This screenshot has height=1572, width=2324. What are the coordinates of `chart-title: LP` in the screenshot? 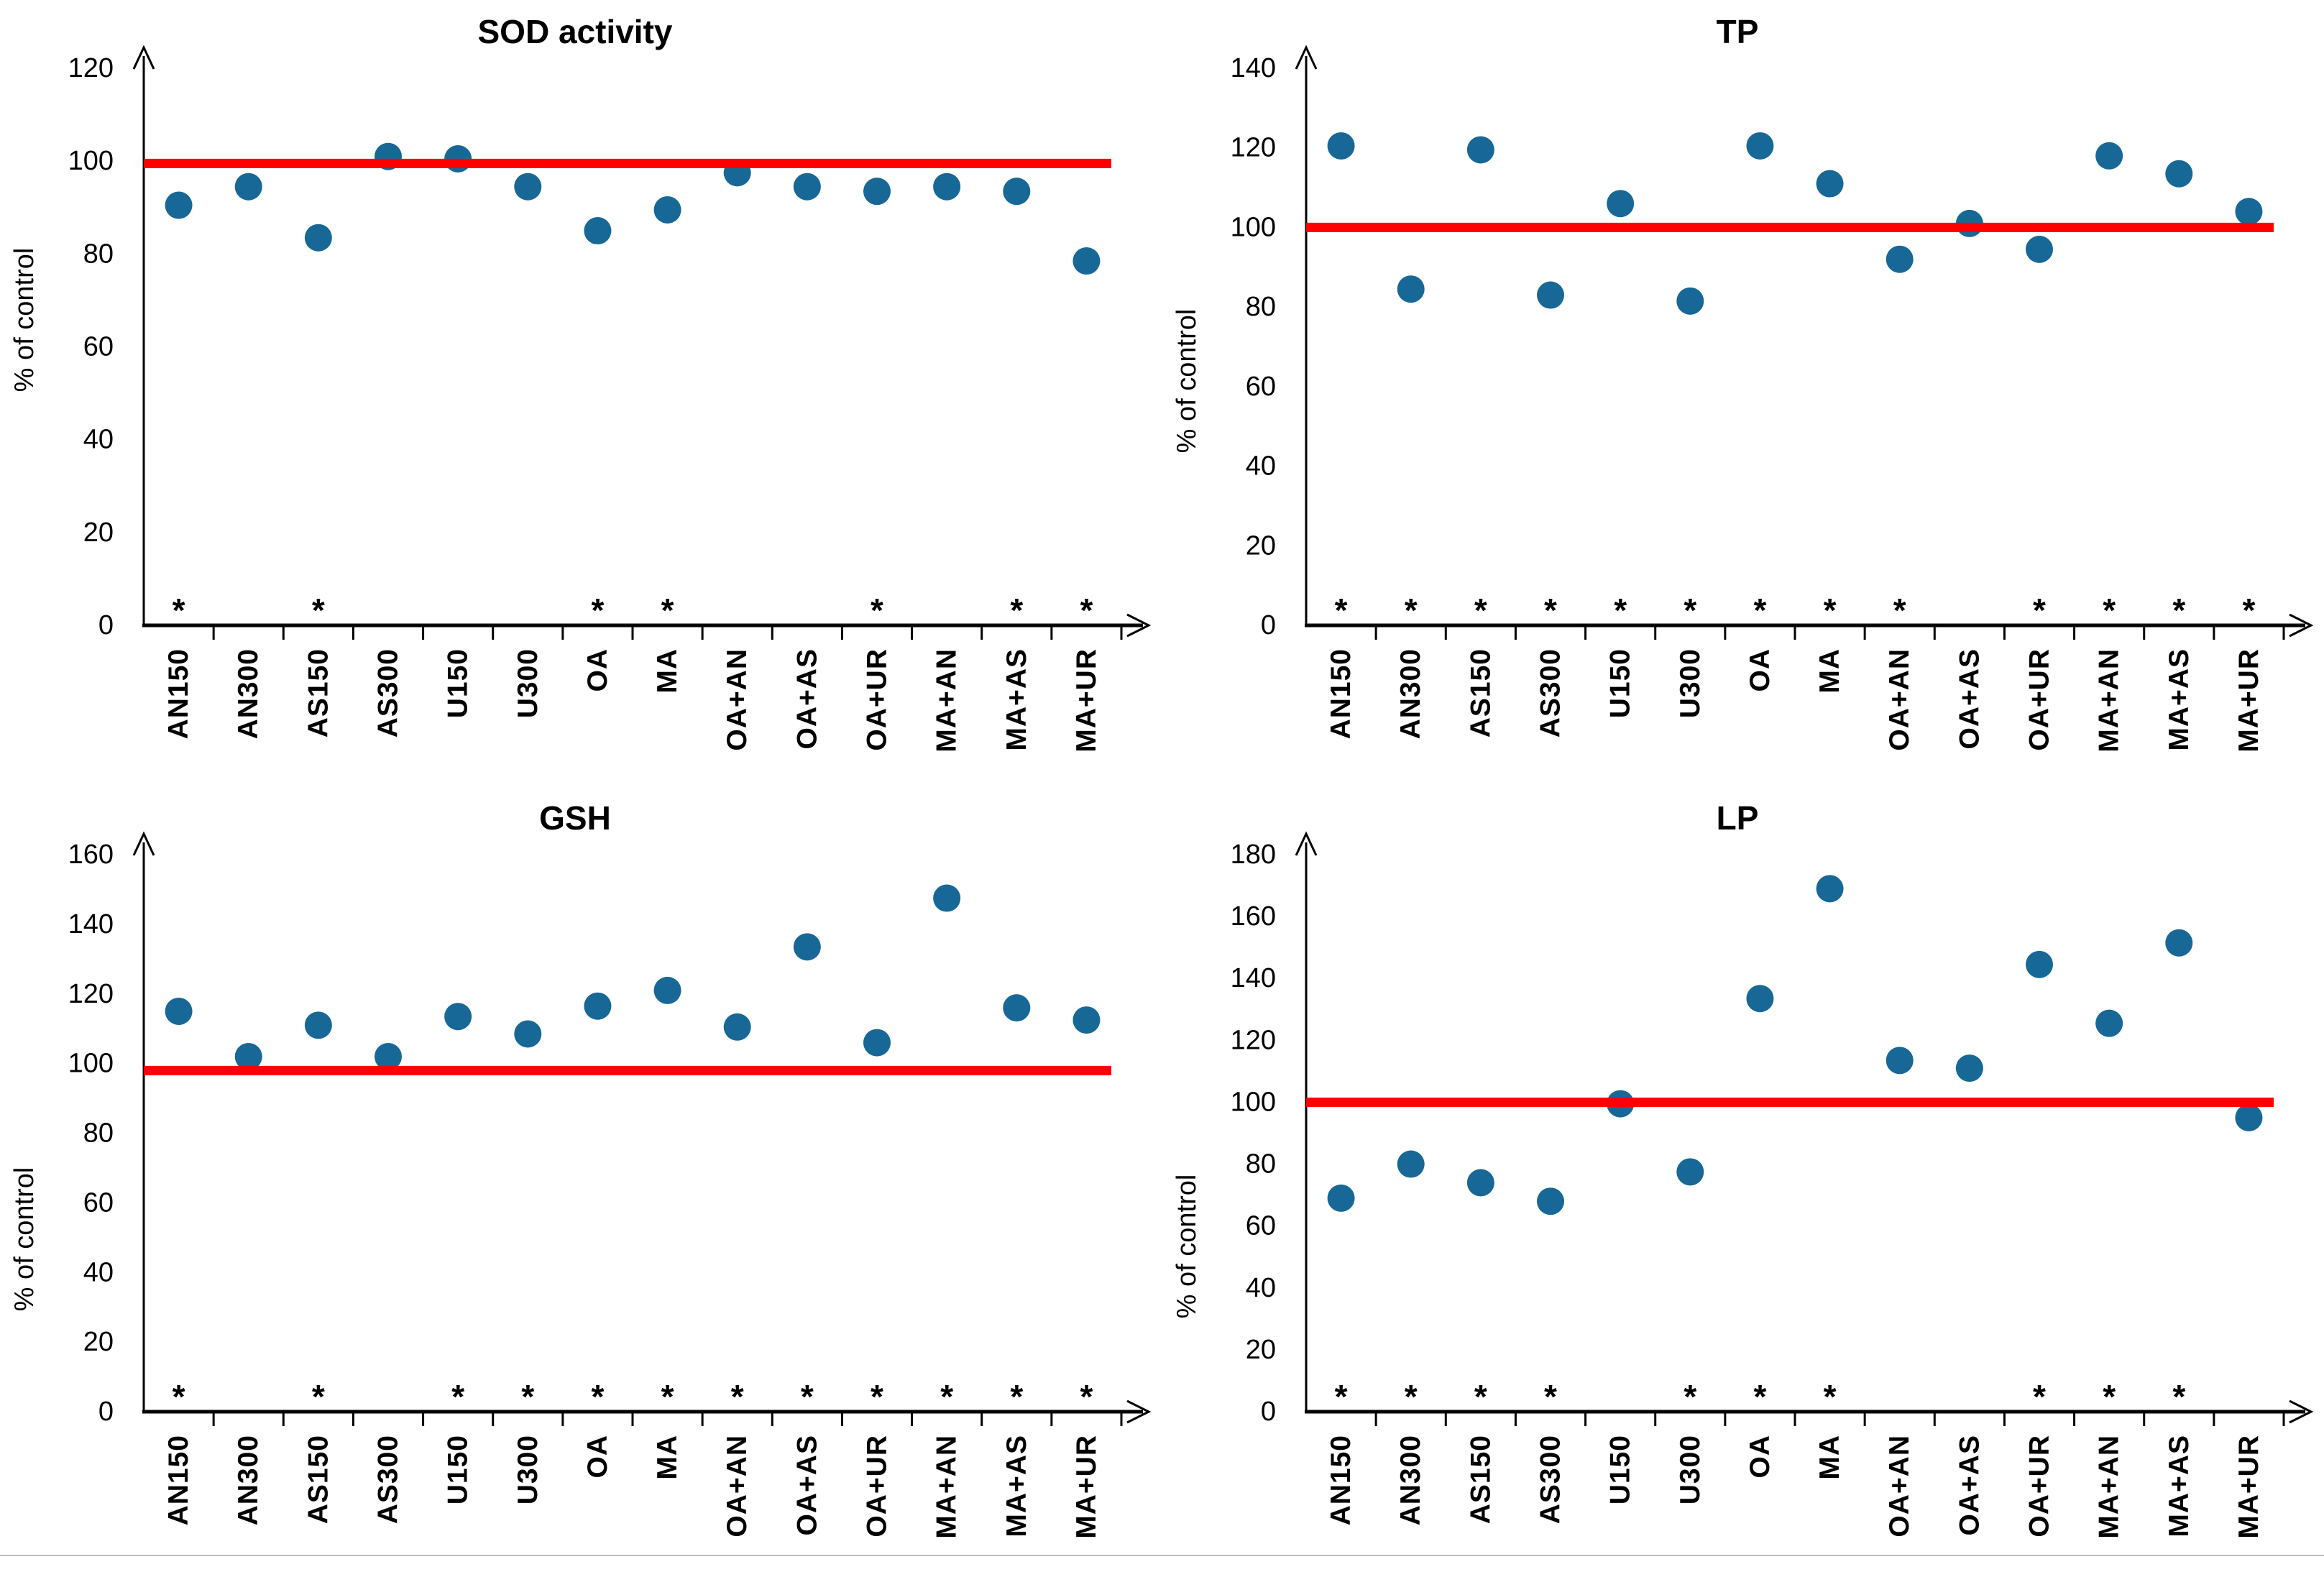 It's located at (1738, 818).